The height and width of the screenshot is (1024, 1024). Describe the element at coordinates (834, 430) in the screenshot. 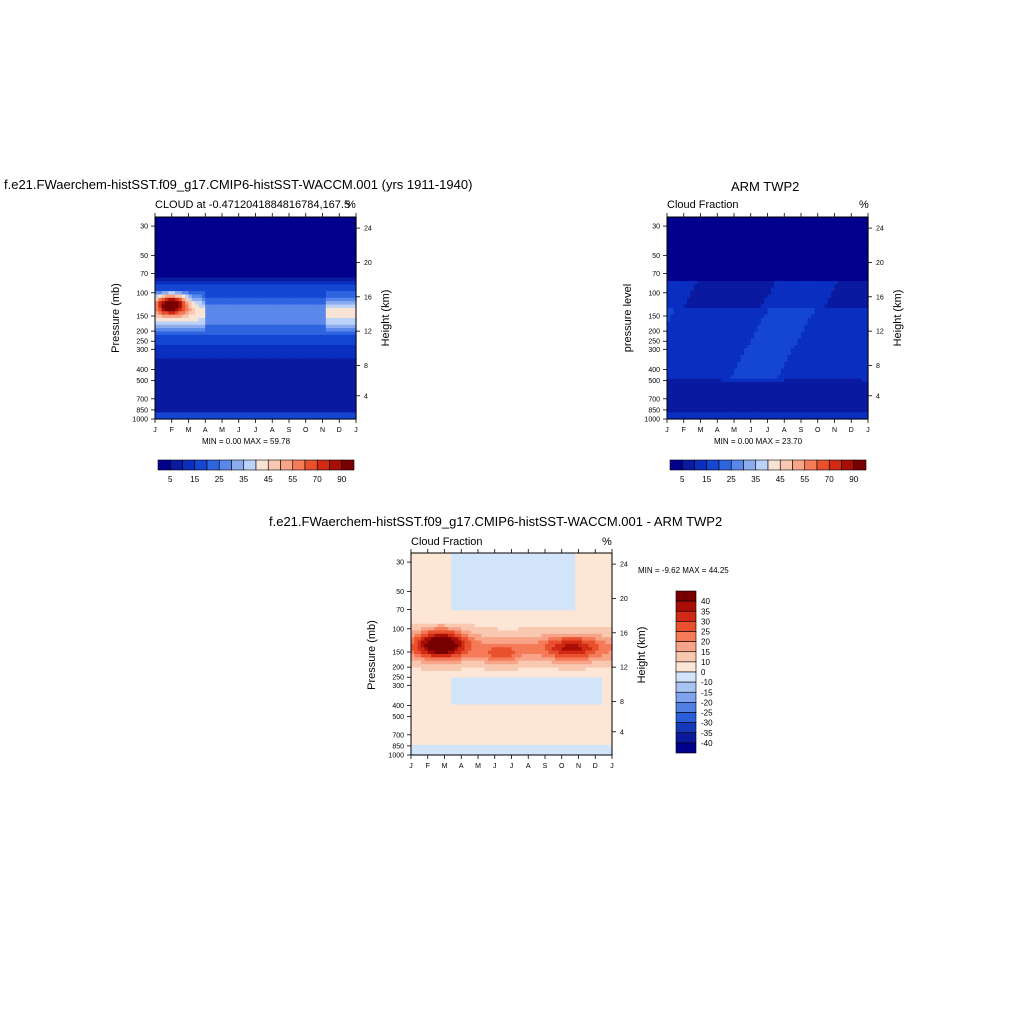

I see `panel2-xtick-label: N` at that location.